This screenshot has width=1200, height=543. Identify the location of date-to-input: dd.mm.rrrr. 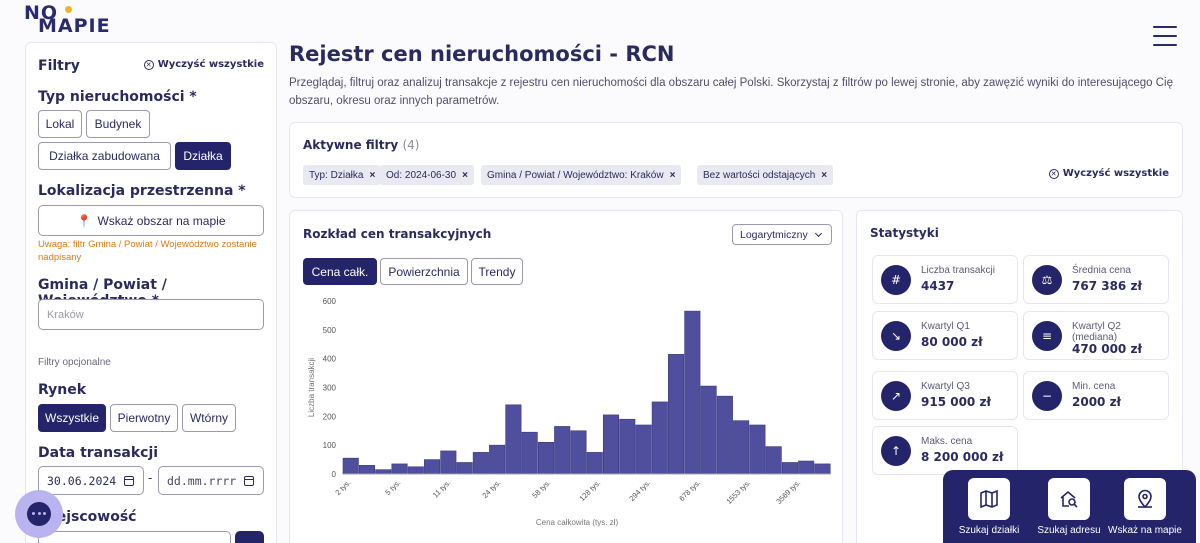
(211, 480).